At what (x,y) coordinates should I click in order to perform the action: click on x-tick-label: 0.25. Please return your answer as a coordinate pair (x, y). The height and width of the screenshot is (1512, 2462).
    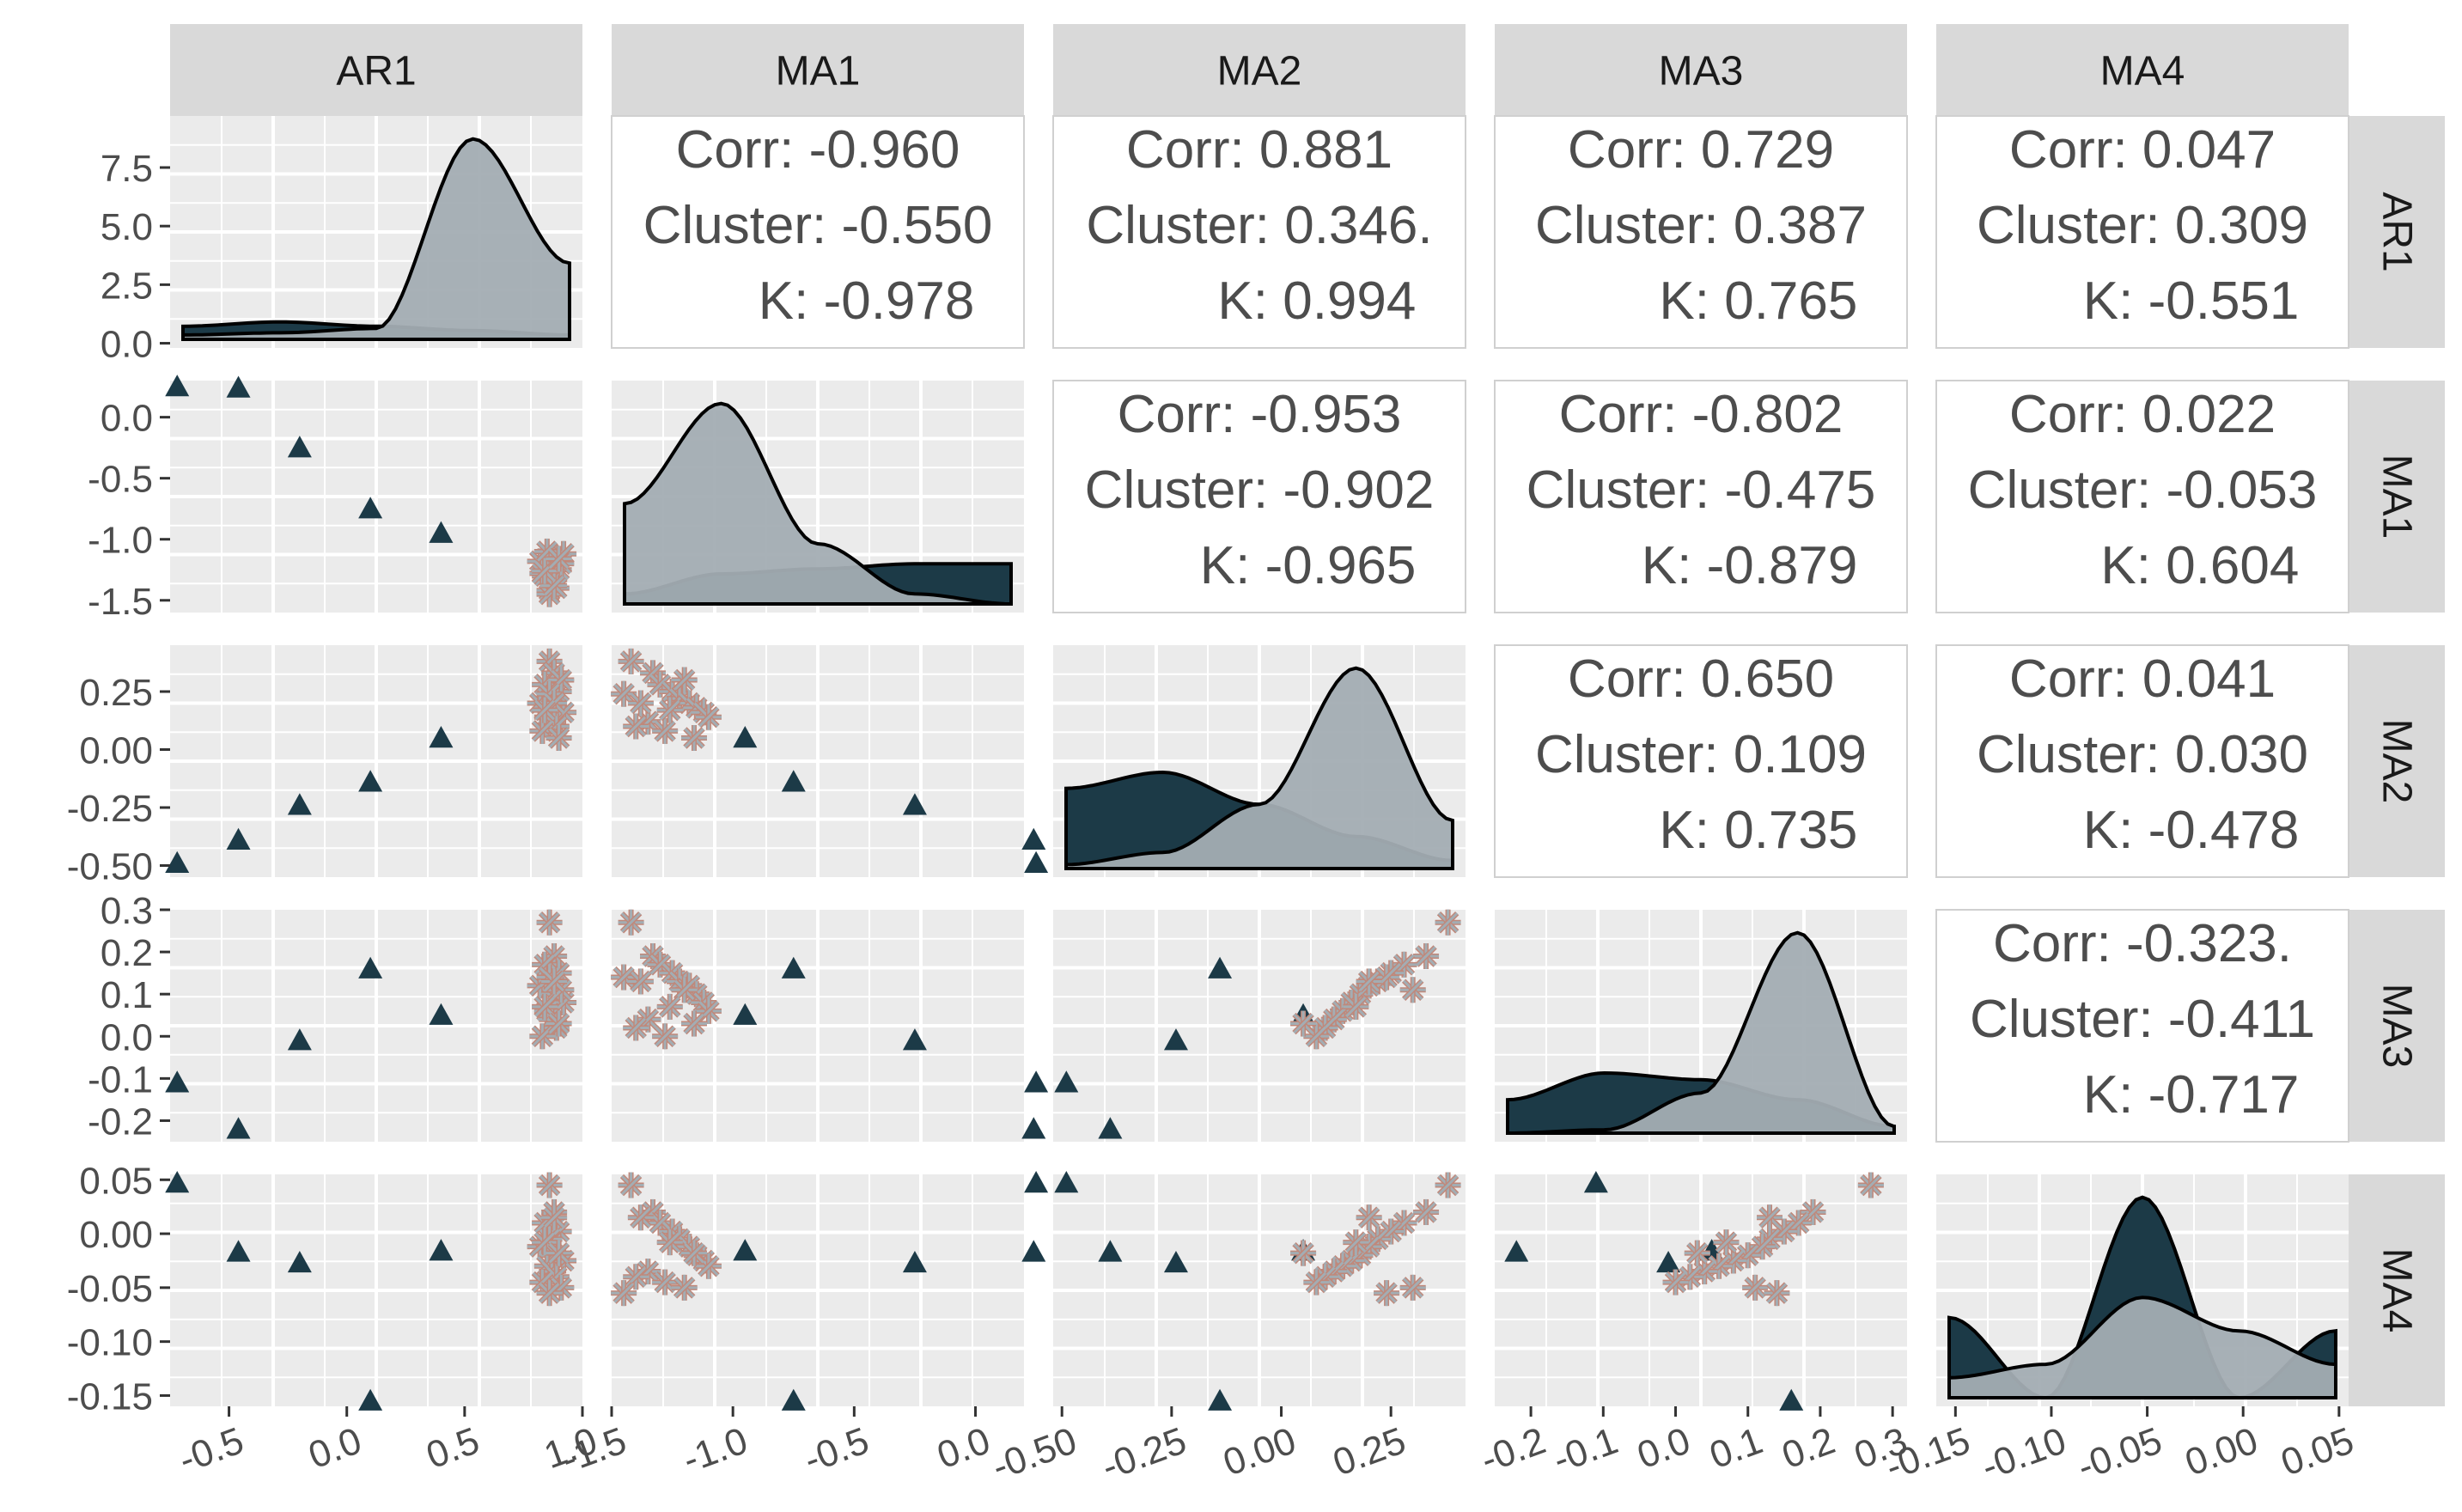
    Looking at the image, I should click on (1369, 1451).